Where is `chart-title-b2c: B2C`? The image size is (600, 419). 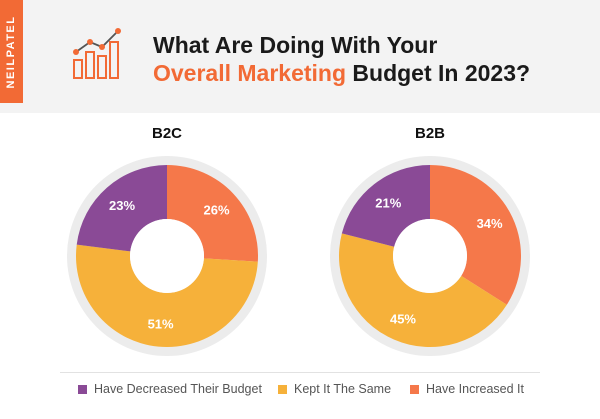 chart-title-b2c: B2C is located at coordinates (167, 133).